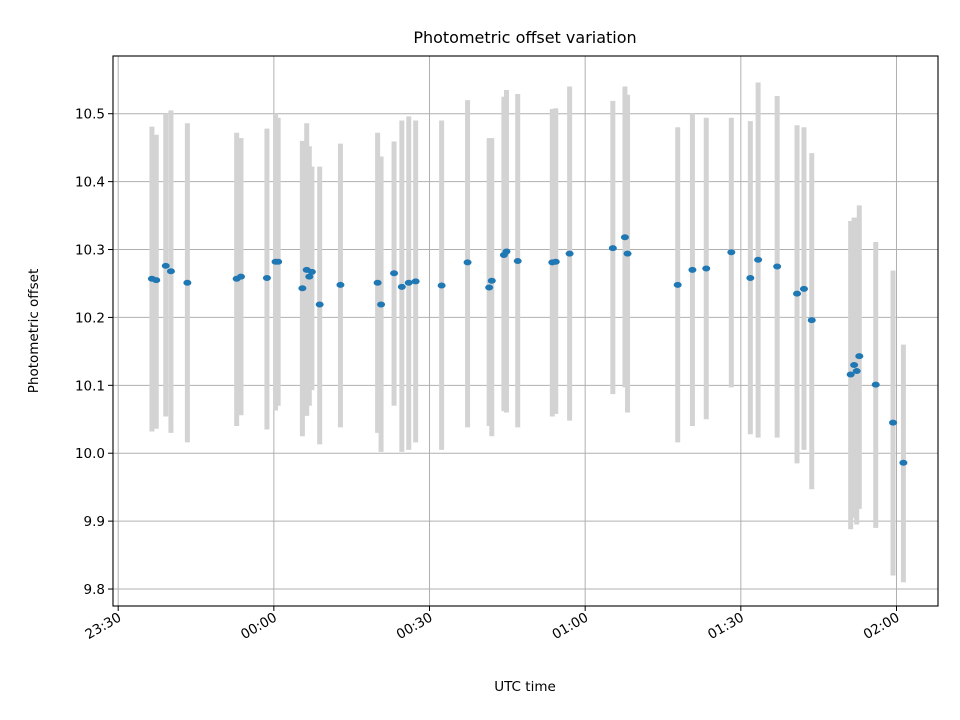  I want to click on y-axis-label: Photometric offset, so click(34, 331).